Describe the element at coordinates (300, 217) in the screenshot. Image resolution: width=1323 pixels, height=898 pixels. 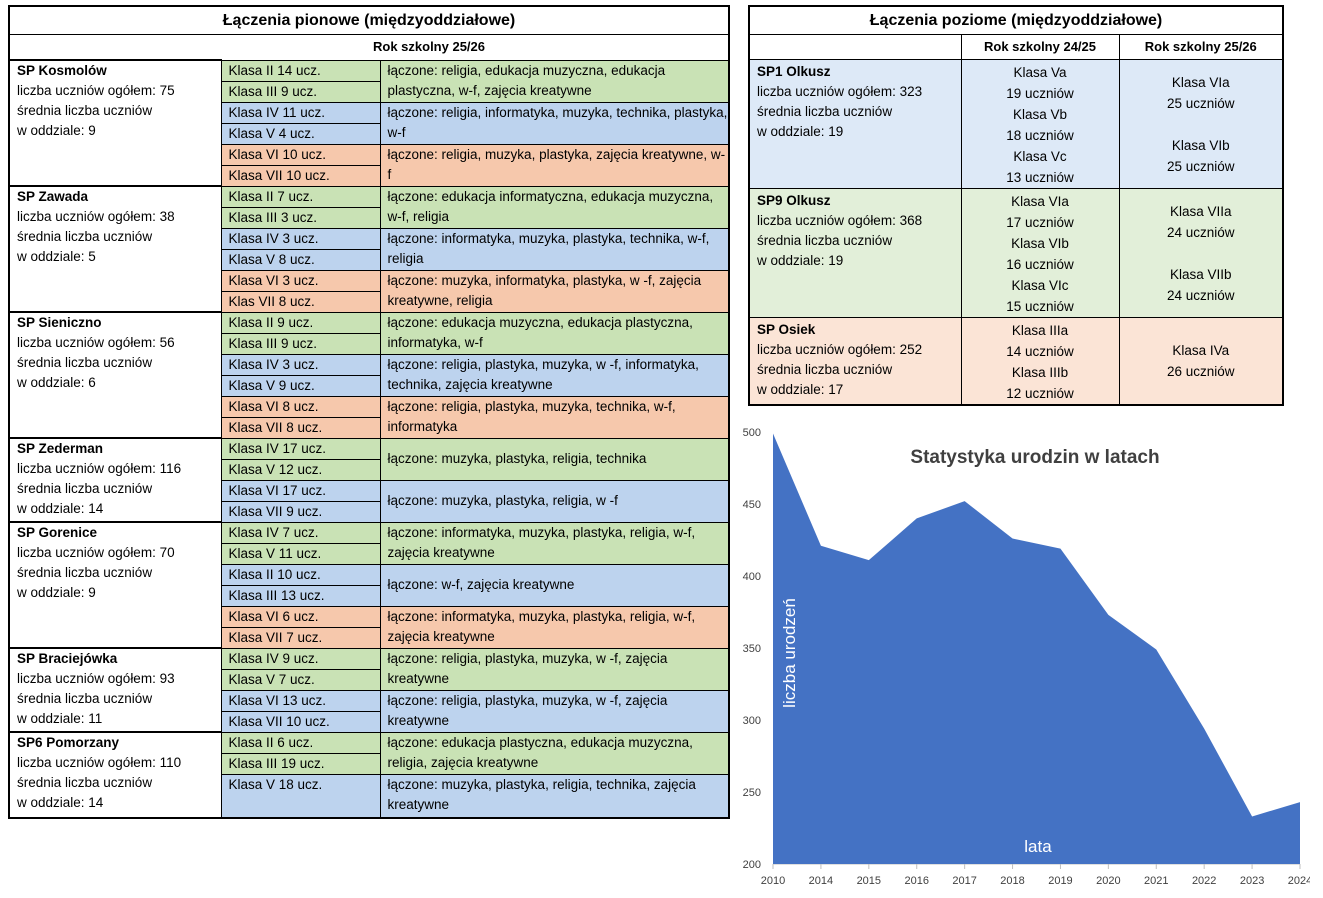
I see `class-cell: Klasa III 3 ucz.` at that location.